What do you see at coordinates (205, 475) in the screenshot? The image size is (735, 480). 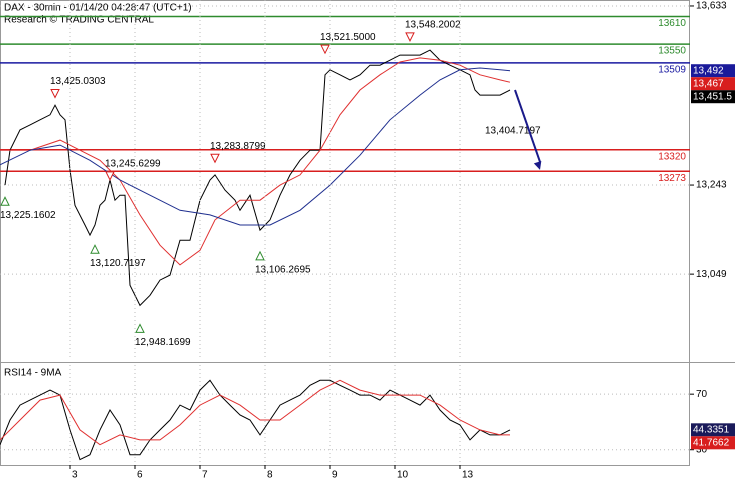 I see `x-tick-label: 7` at bounding box center [205, 475].